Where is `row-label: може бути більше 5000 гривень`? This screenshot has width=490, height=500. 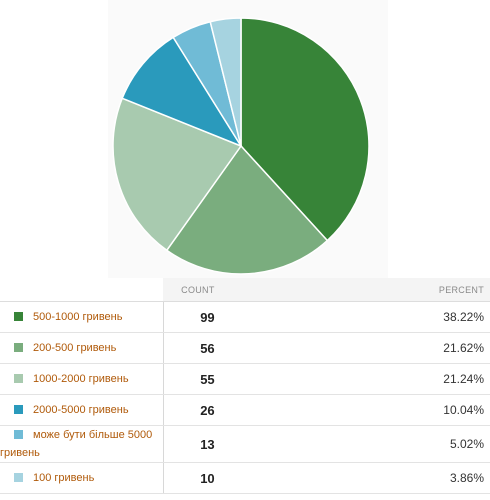
row-label: може бути більше 5000 гривень is located at coordinates (76, 443).